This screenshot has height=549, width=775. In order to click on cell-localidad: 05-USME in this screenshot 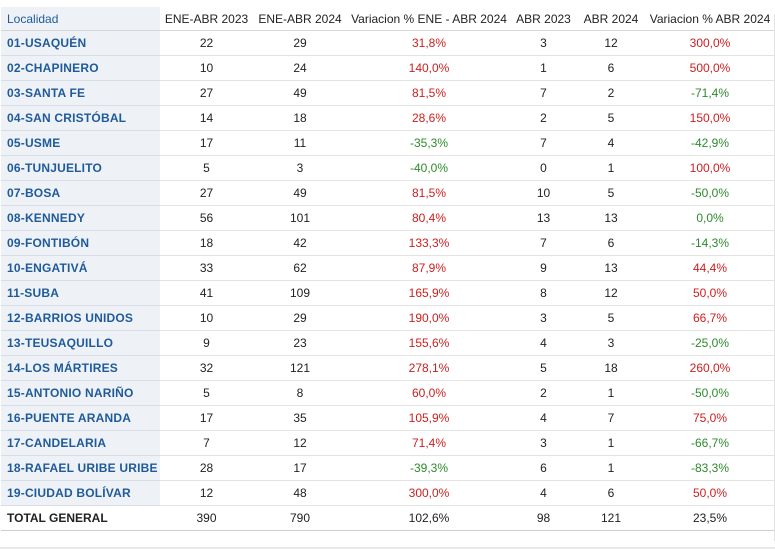, I will do `click(80, 143)`.